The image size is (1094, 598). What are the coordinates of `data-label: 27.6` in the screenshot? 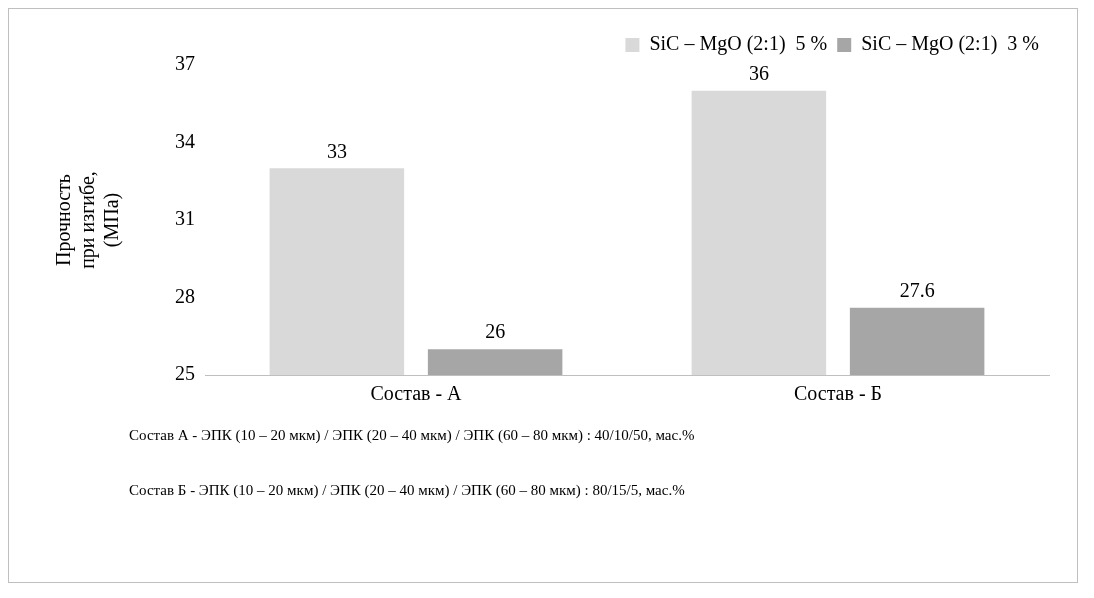 It's located at (917, 290).